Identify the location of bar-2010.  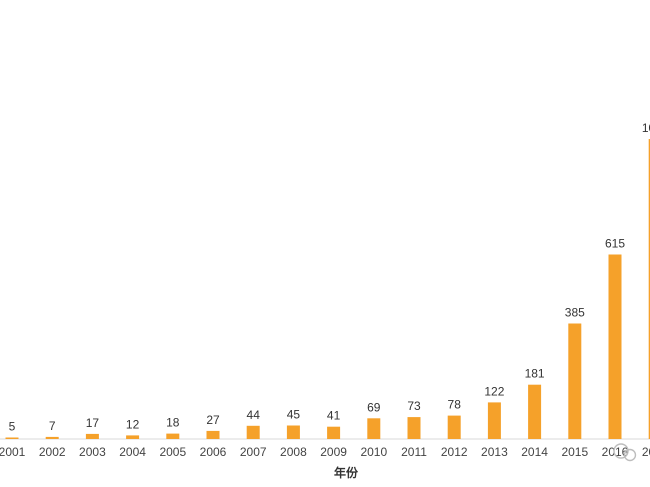
(374, 428).